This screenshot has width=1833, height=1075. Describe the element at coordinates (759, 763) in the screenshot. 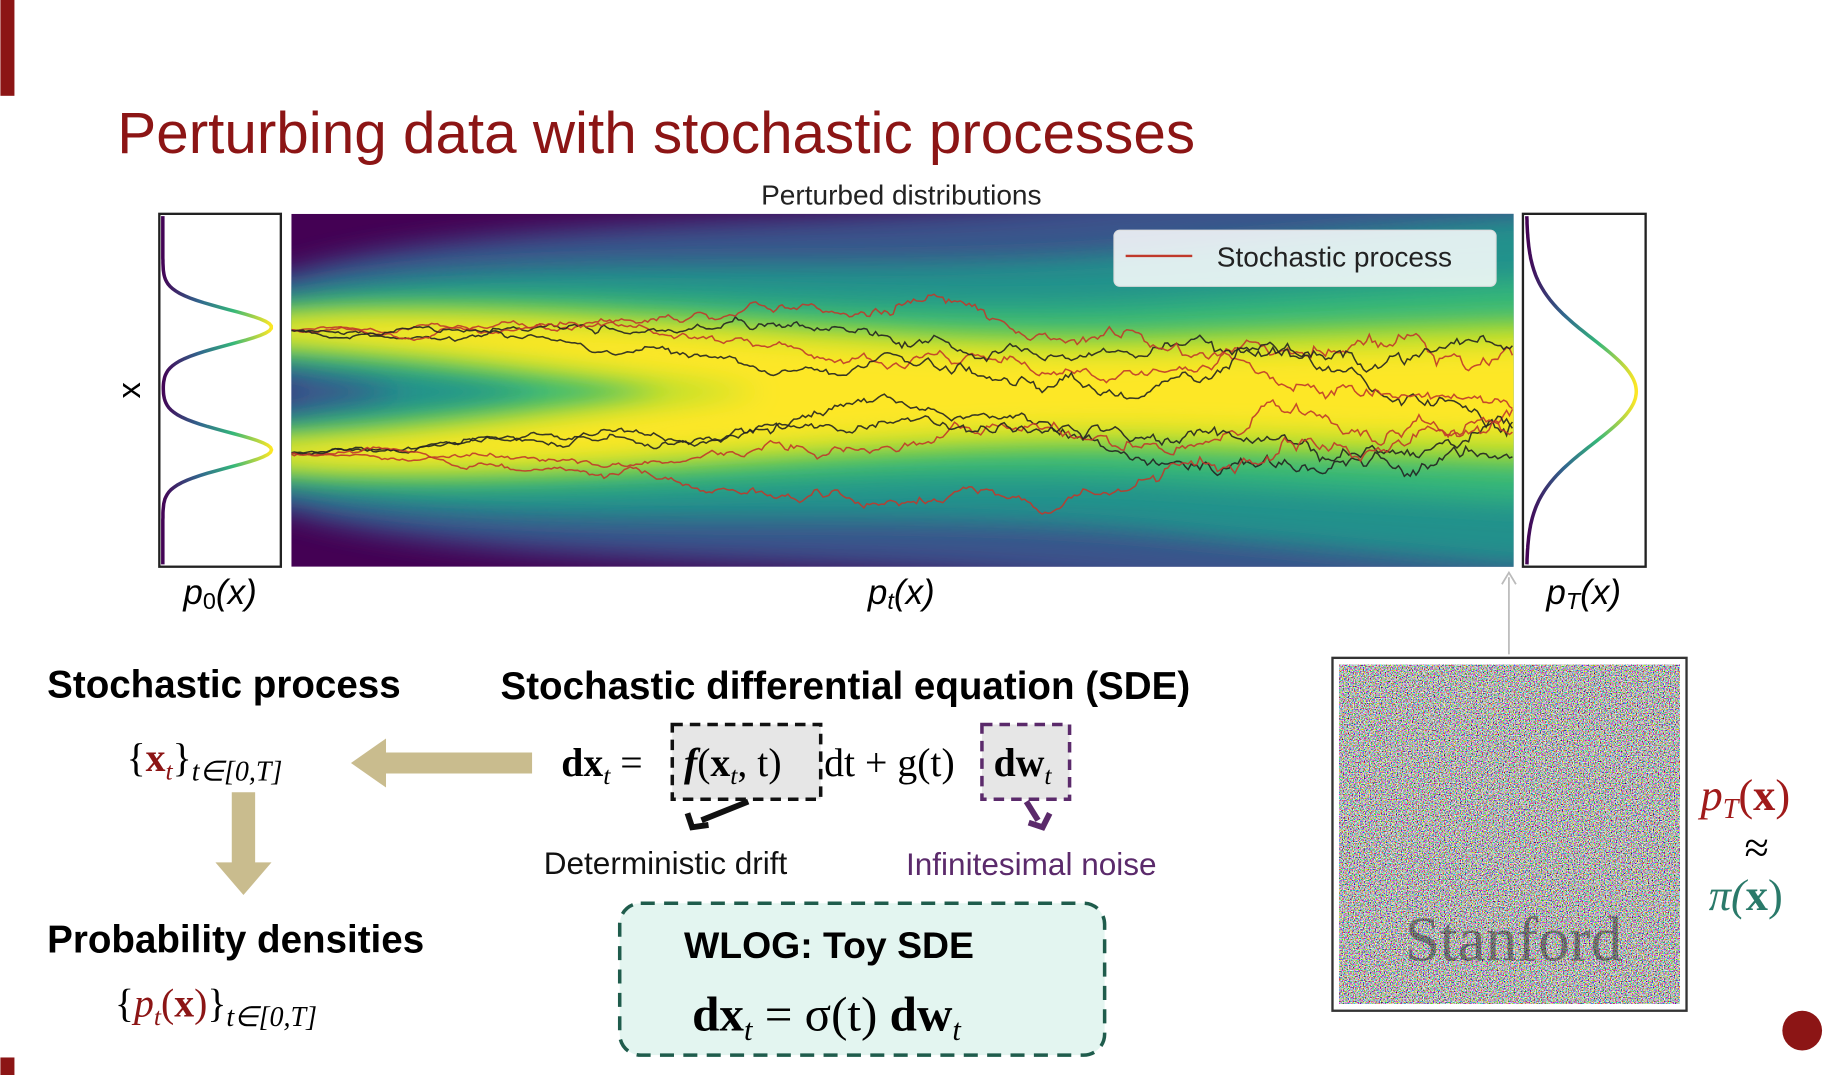

I see `math: , t)` at that location.